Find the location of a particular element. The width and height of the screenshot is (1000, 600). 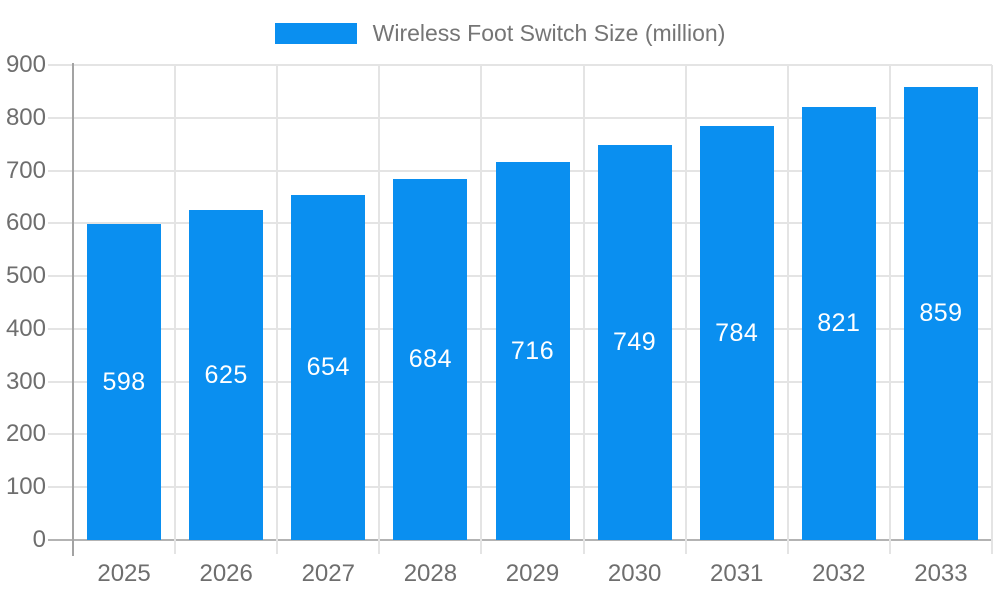

bar: 859 is located at coordinates (940, 313).